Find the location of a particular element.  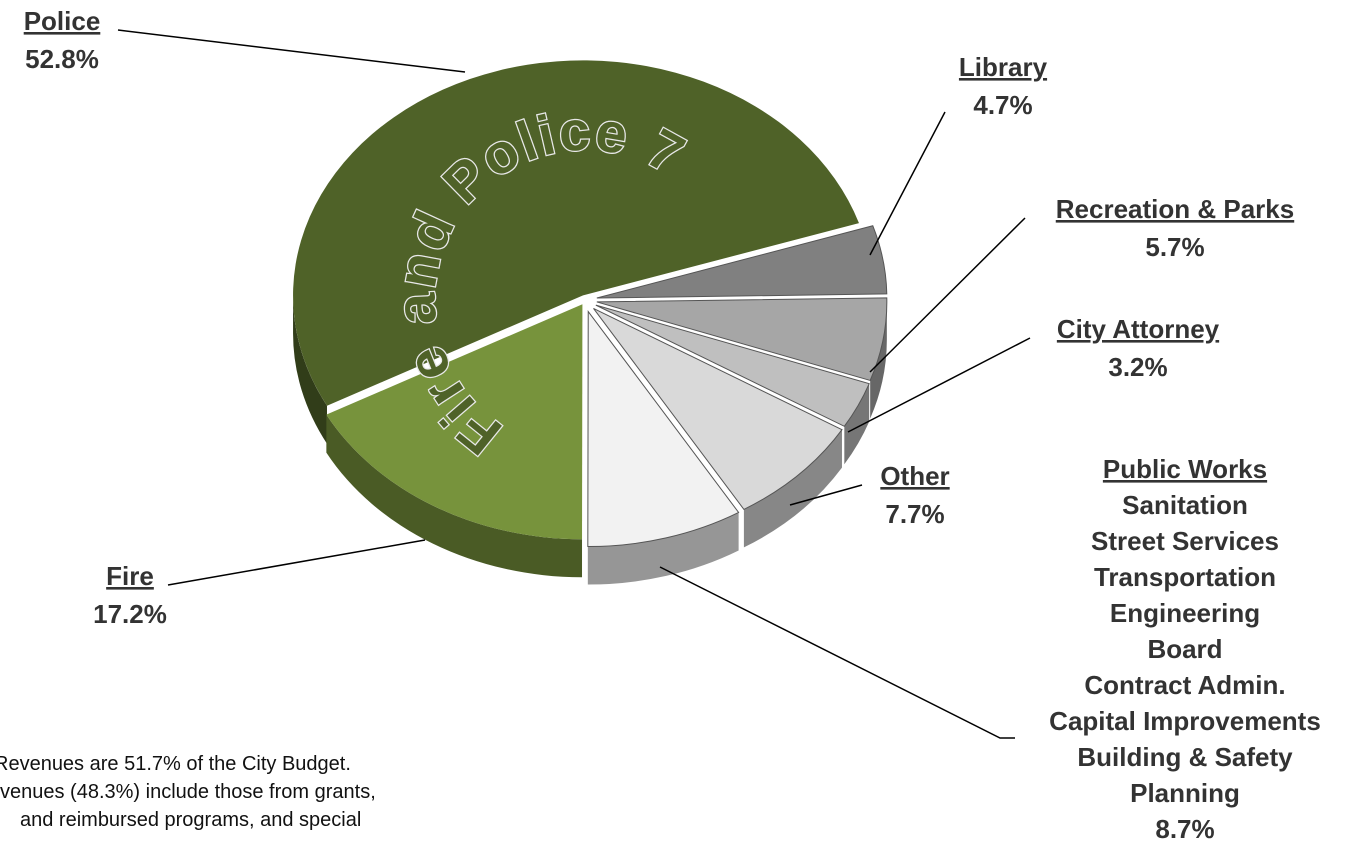

value-label: 4.7% is located at coordinates (1002, 105).